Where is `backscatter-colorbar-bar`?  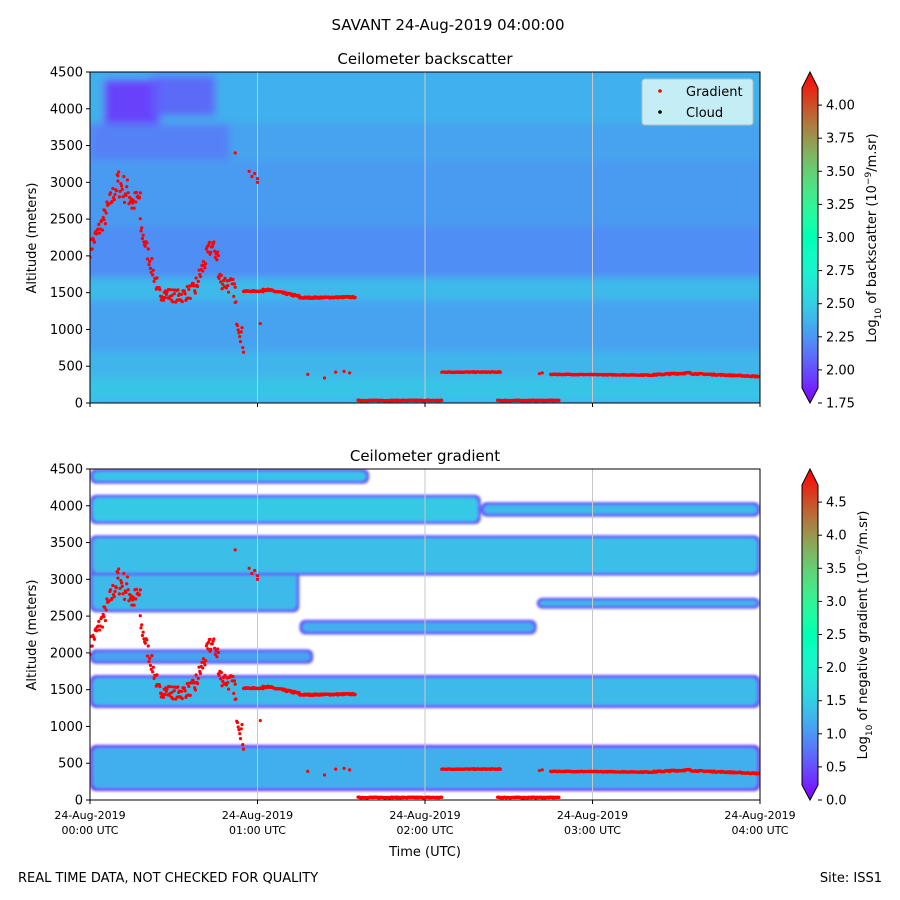 backscatter-colorbar-bar is located at coordinates (810, 237).